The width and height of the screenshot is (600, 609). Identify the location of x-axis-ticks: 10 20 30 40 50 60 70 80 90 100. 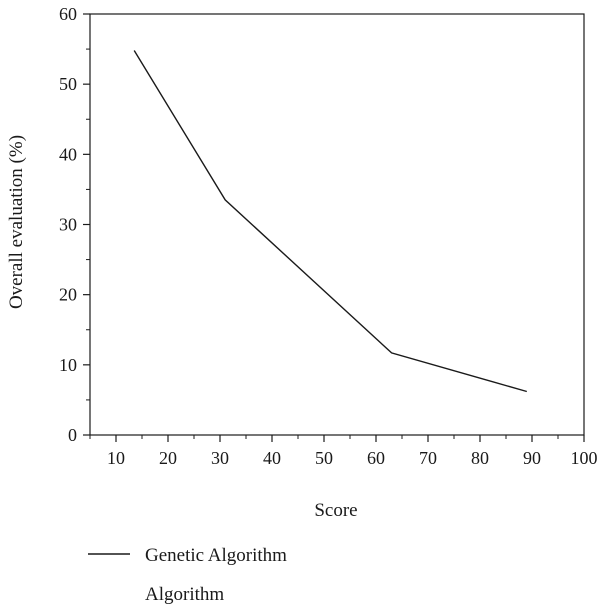
(343, 451).